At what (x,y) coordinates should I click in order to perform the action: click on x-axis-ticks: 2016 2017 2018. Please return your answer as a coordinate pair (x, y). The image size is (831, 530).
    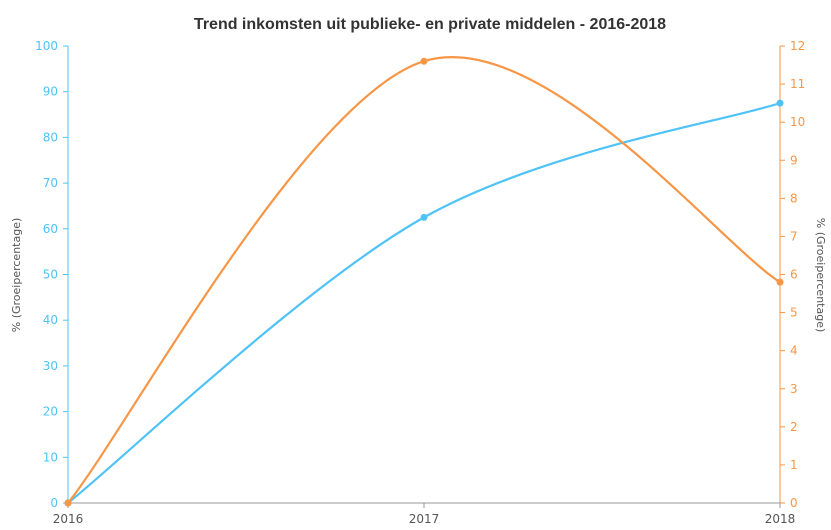
    Looking at the image, I should click on (424, 514).